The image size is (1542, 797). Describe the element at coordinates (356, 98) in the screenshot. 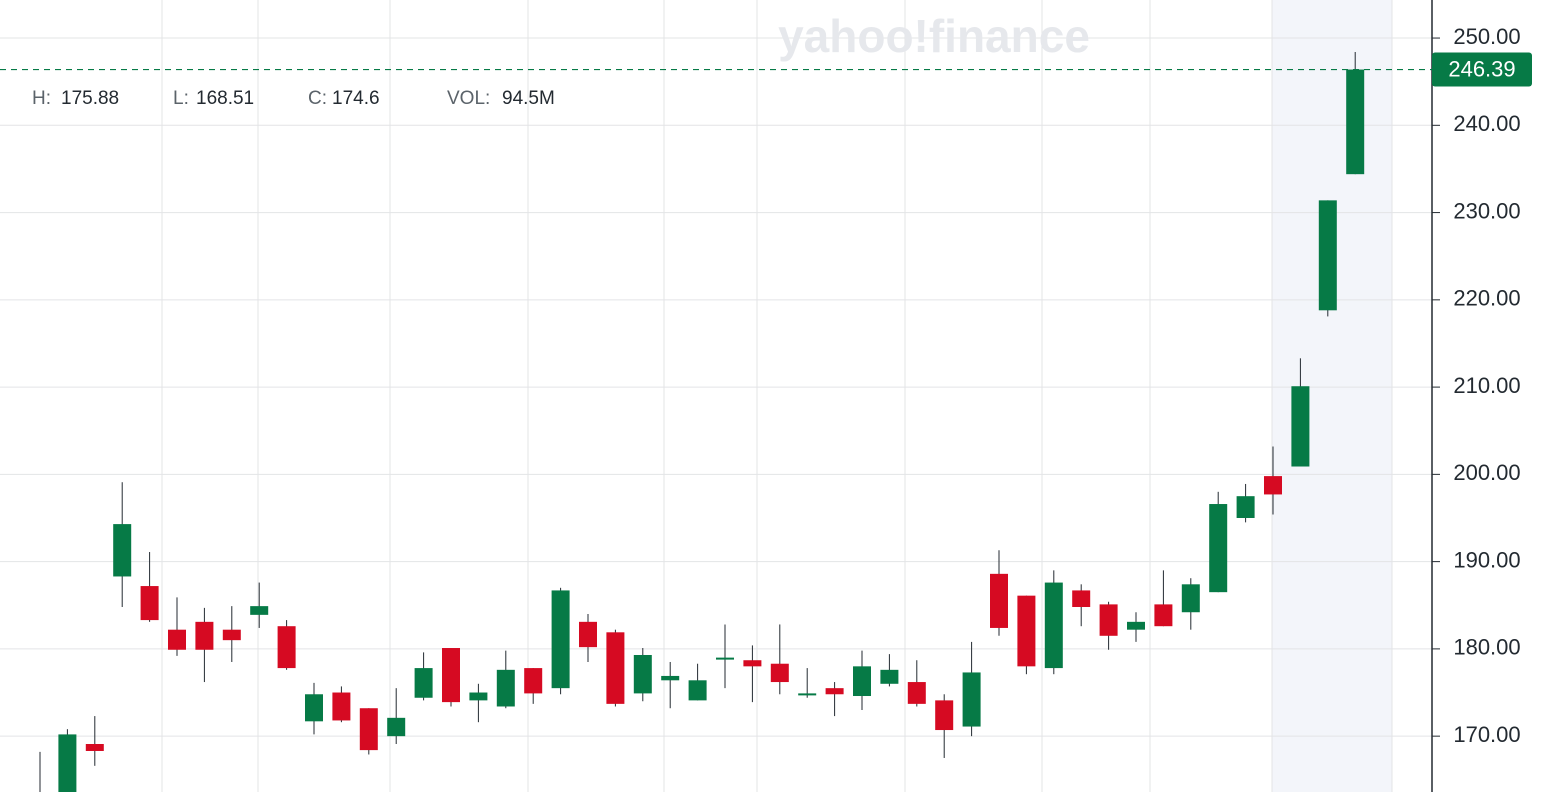

I see `info-value: 174.6` at that location.